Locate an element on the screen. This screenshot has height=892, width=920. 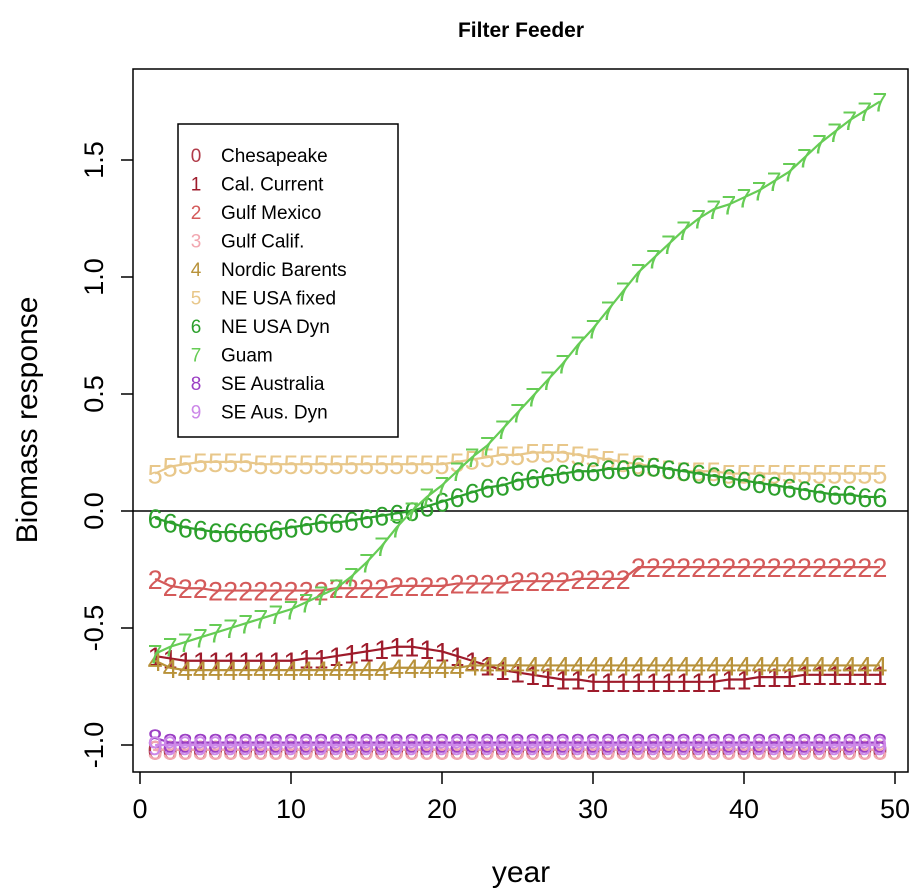
legend-item: 2 Gulf Mexico is located at coordinates (256, 213).